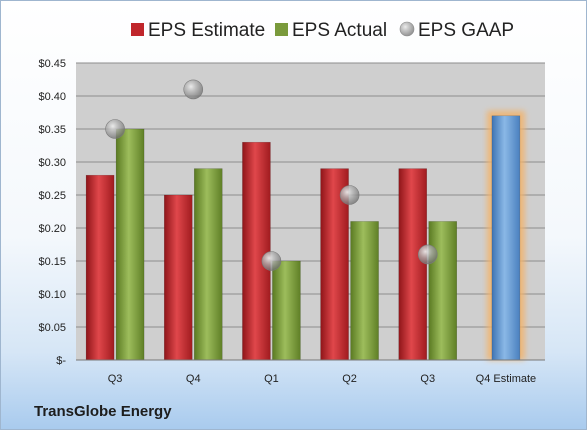  Describe the element at coordinates (52, 229) in the screenshot. I see `y-tick-label: $0.20` at that location.